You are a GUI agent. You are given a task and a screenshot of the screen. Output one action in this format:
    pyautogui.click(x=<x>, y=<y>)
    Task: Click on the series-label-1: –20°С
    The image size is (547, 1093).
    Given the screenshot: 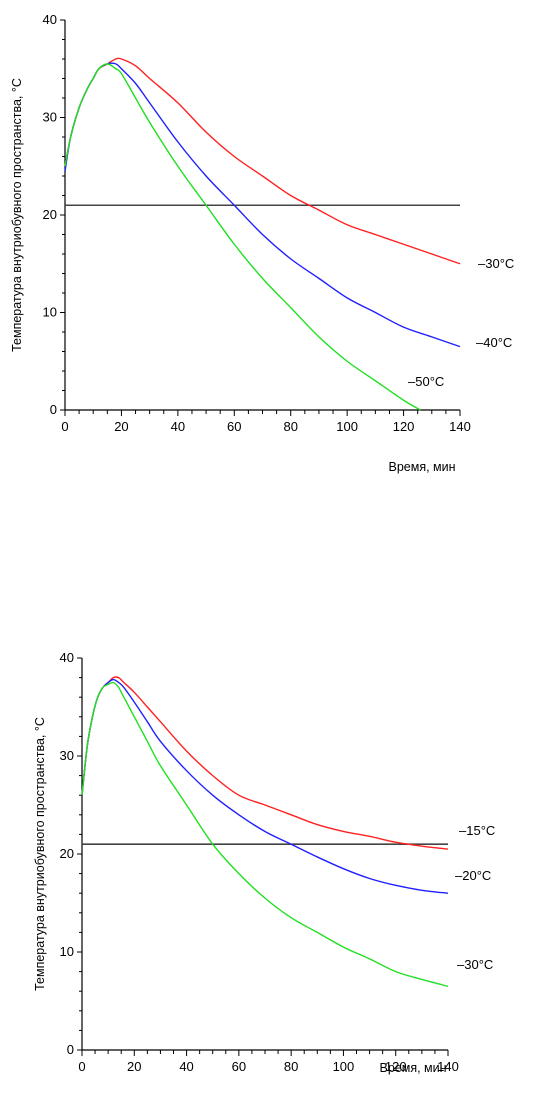 What is the action you would take?
    pyautogui.click(x=473, y=875)
    